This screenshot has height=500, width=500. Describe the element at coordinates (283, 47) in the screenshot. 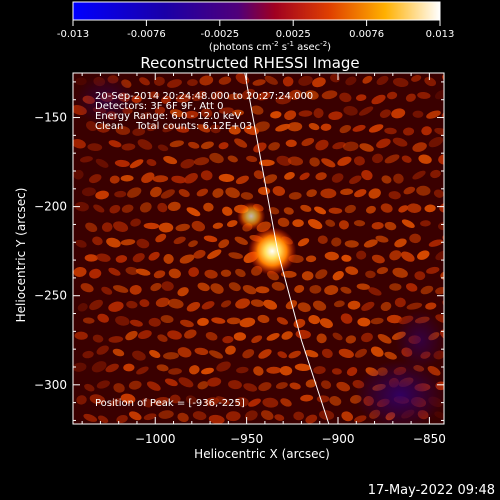

I see `unit-part: s` at that location.